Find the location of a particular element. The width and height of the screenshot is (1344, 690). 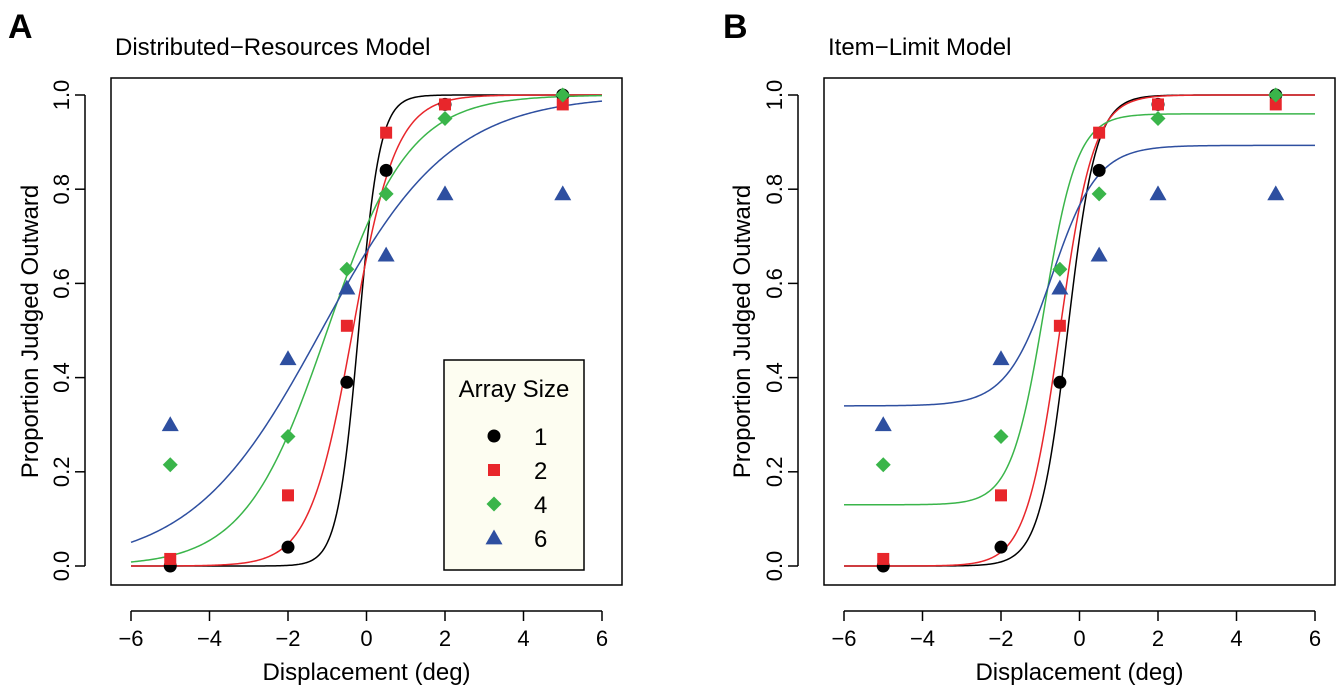

legend-title: Array Size is located at coordinates (514, 389).